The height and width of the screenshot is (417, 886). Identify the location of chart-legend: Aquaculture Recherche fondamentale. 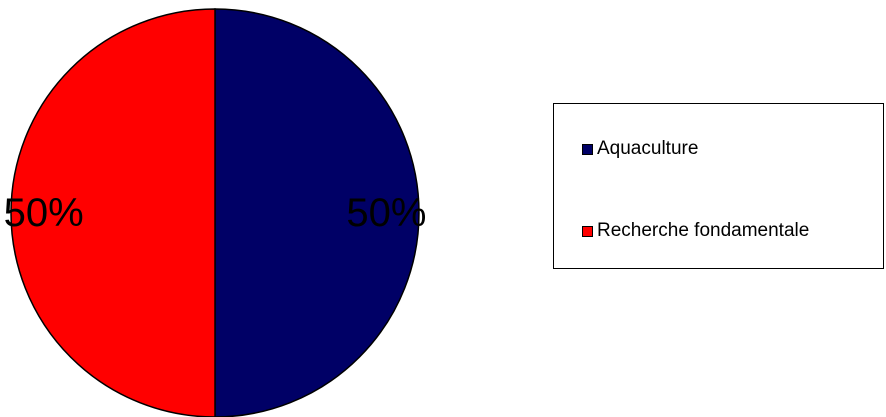
(718, 186).